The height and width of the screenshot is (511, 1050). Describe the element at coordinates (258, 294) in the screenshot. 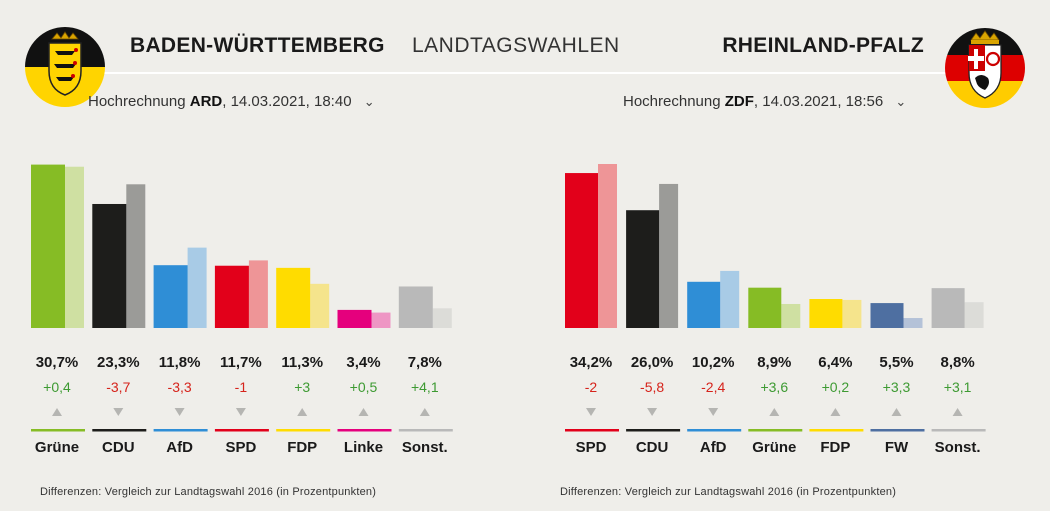

I see `bar-2016-SPD` at that location.